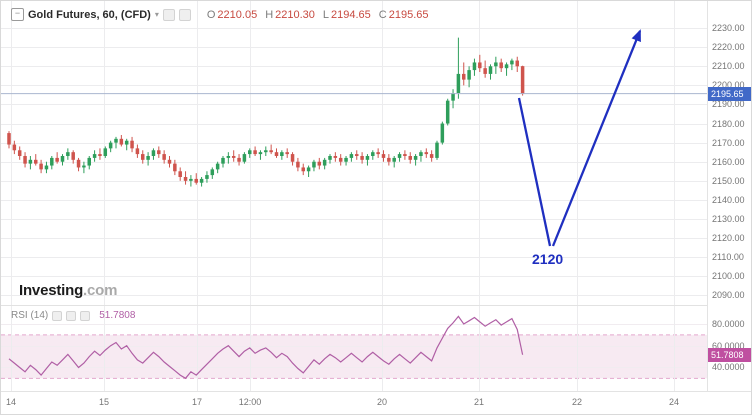 Image resolution: width=752 pixels, height=415 pixels. What do you see at coordinates (184, 14) in the screenshot?
I see `settings-icon` at bounding box center [184, 14].